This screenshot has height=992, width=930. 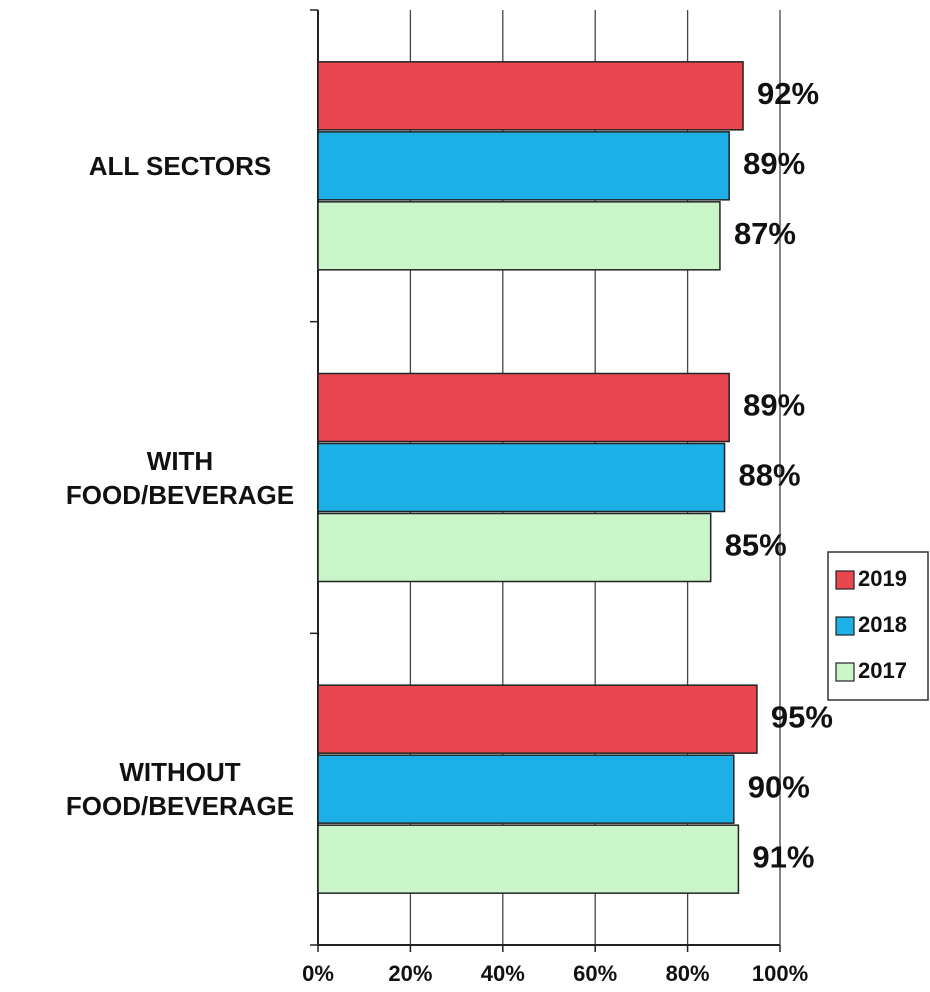 What do you see at coordinates (756, 545) in the screenshot?
I see `value-label: 85%` at bounding box center [756, 545].